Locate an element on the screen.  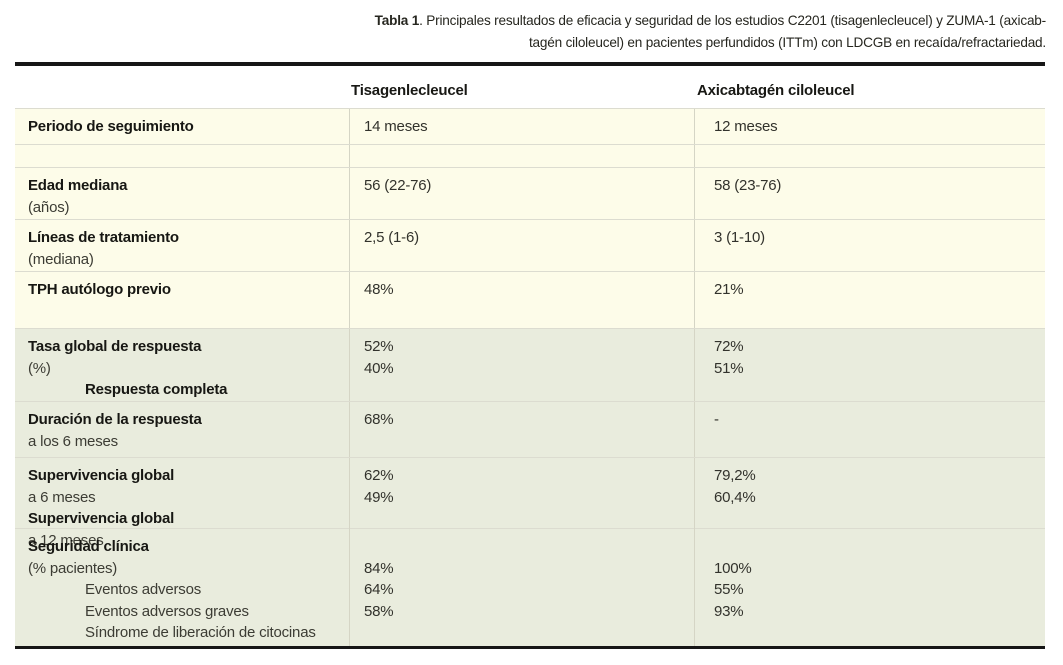
table-row: Periodo de seguimiento 14 meses 12 meses is located at coordinates (530, 126).